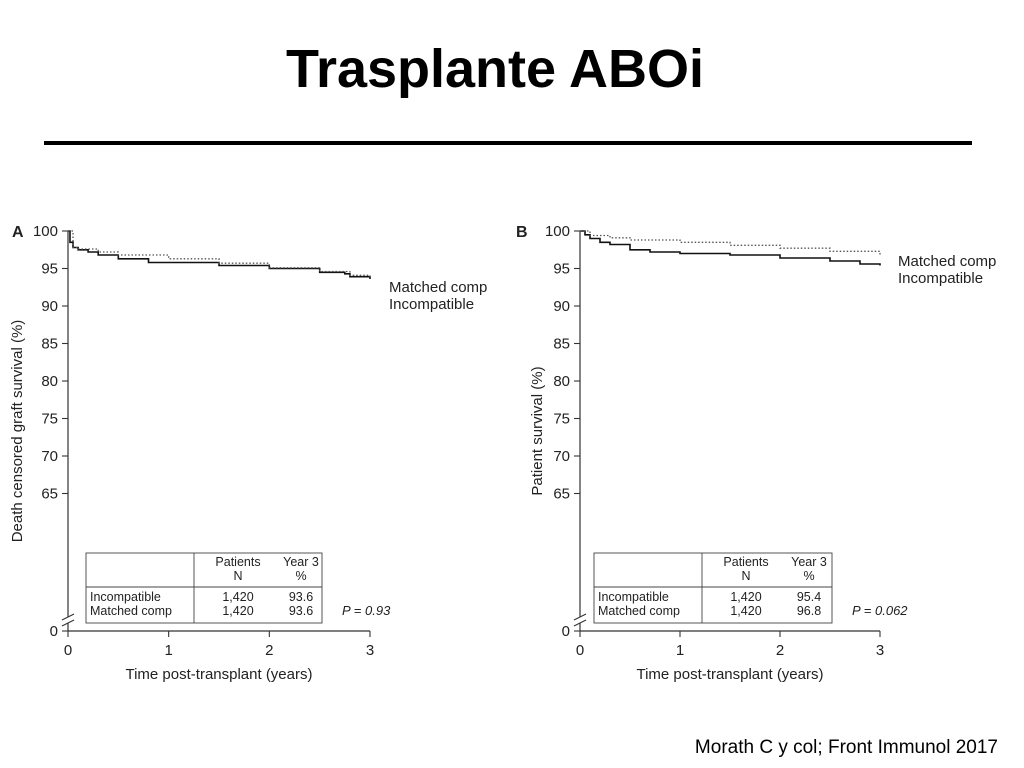 This screenshot has width=1024, height=768. What do you see at coordinates (809, 597) in the screenshot?
I see `panel-b-table-row-year3: 95.4` at bounding box center [809, 597].